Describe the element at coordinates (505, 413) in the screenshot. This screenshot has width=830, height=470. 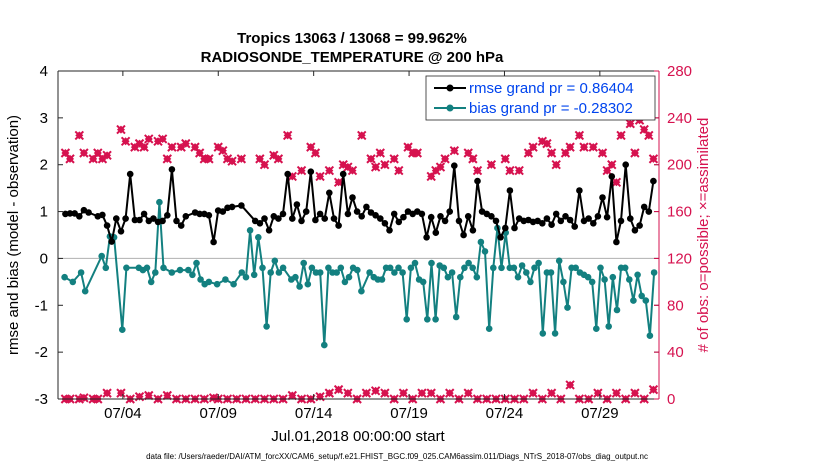
I see `x-tick-label: 07/24` at that location.